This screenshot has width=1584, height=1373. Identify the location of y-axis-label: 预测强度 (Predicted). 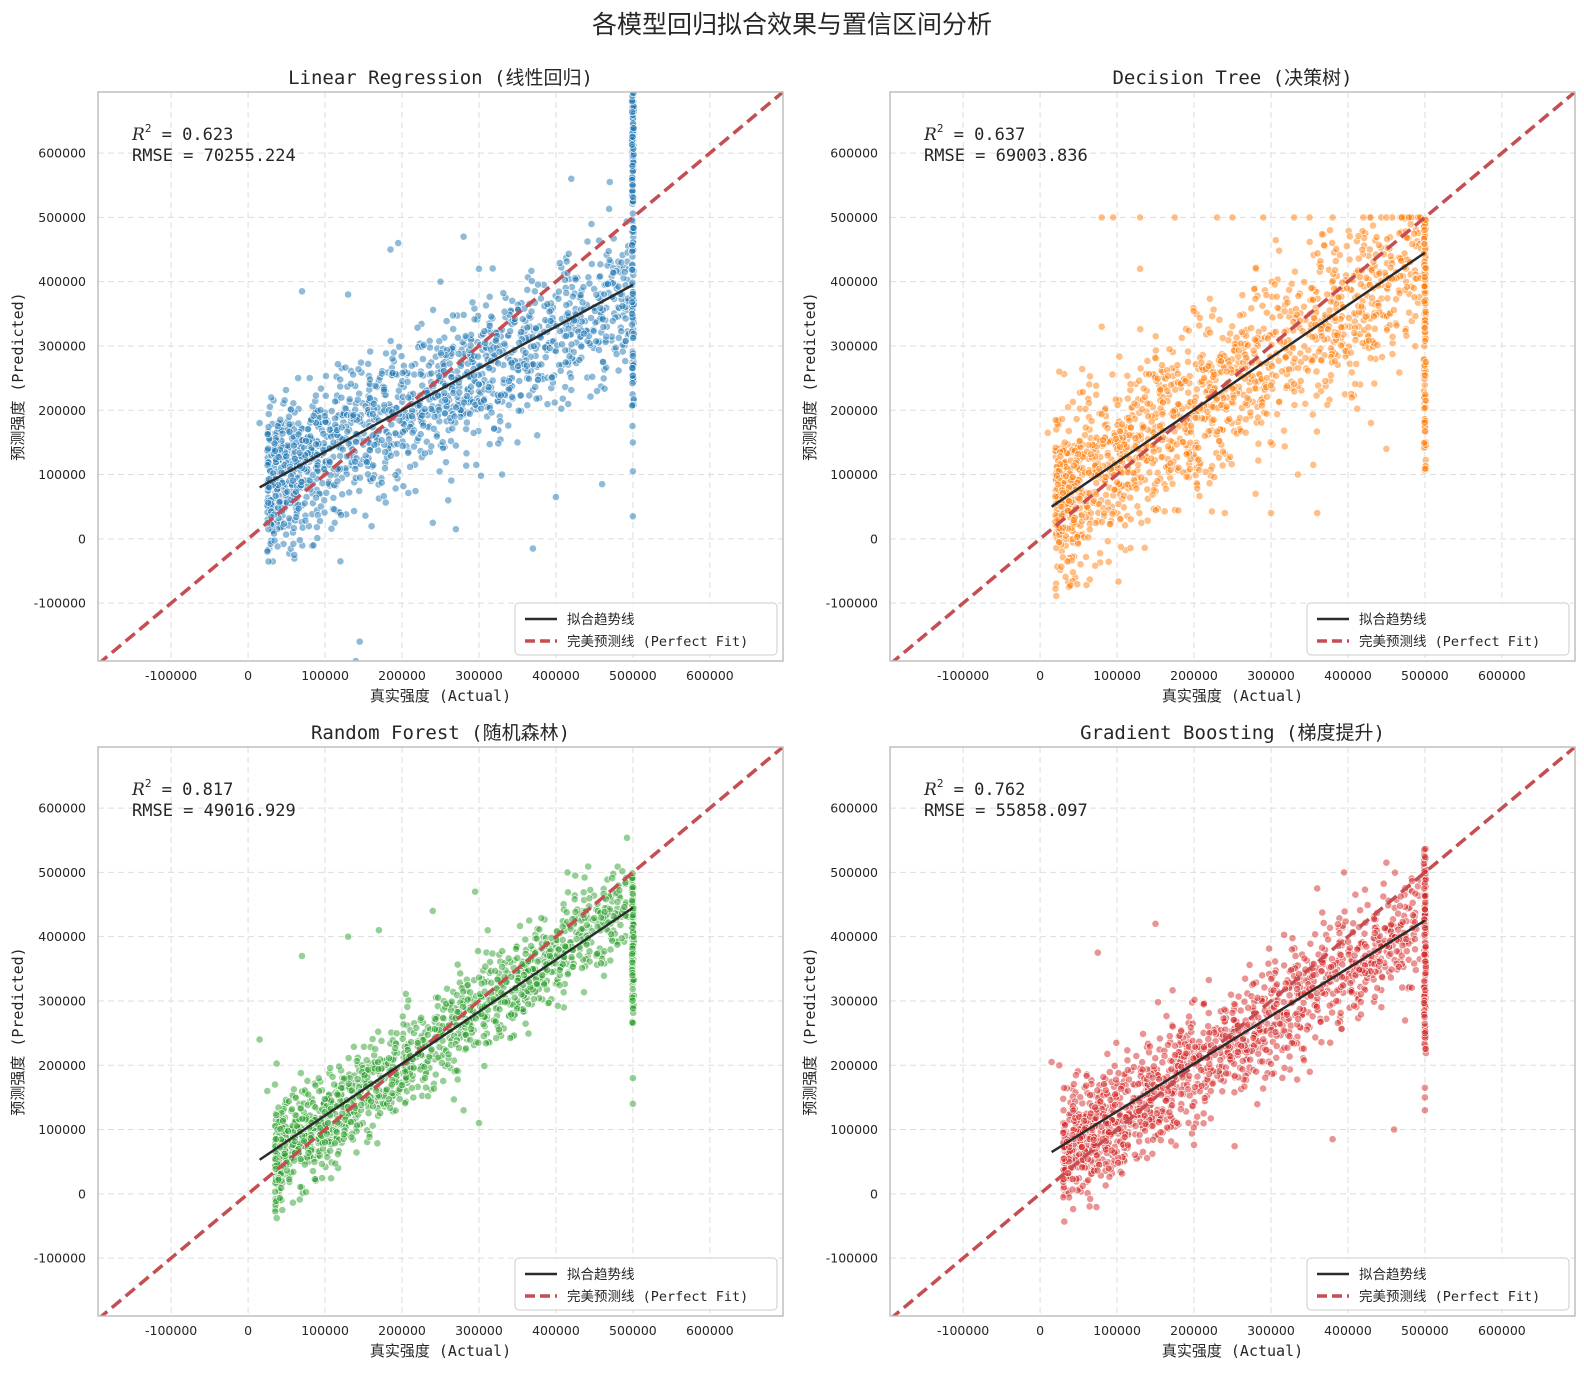
(810, 376).